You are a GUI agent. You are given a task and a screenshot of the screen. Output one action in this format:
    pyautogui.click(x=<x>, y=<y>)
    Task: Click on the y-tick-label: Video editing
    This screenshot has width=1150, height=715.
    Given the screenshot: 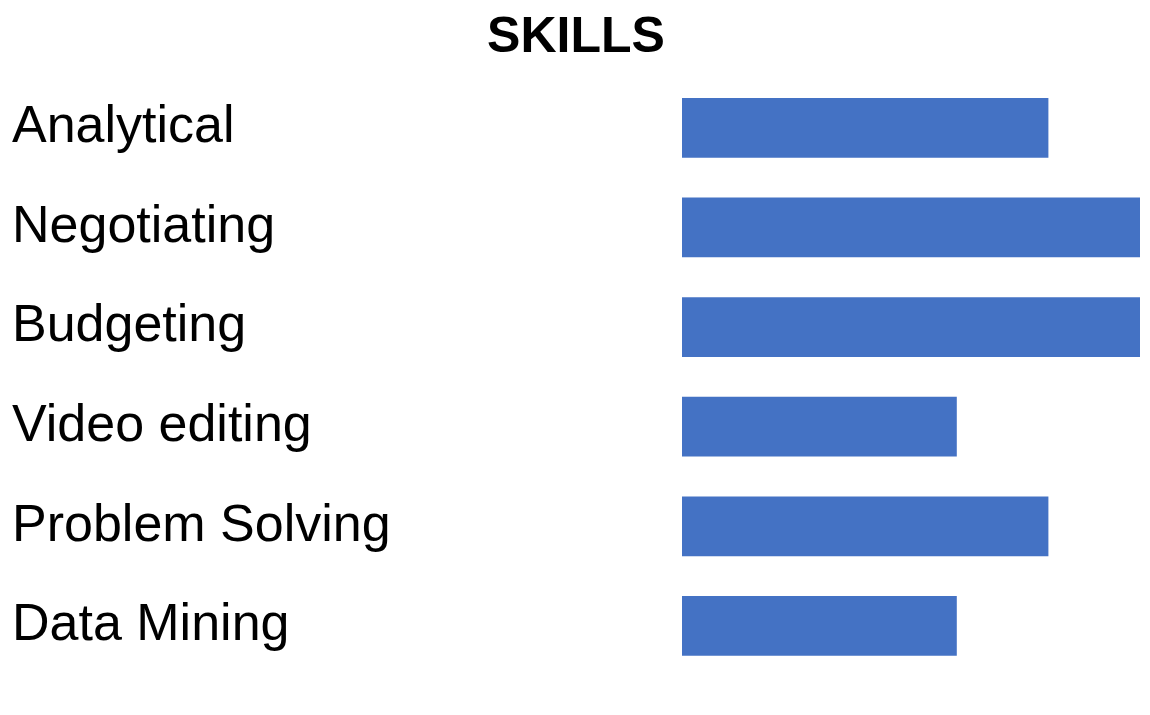 What is the action you would take?
    pyautogui.click(x=162, y=423)
    